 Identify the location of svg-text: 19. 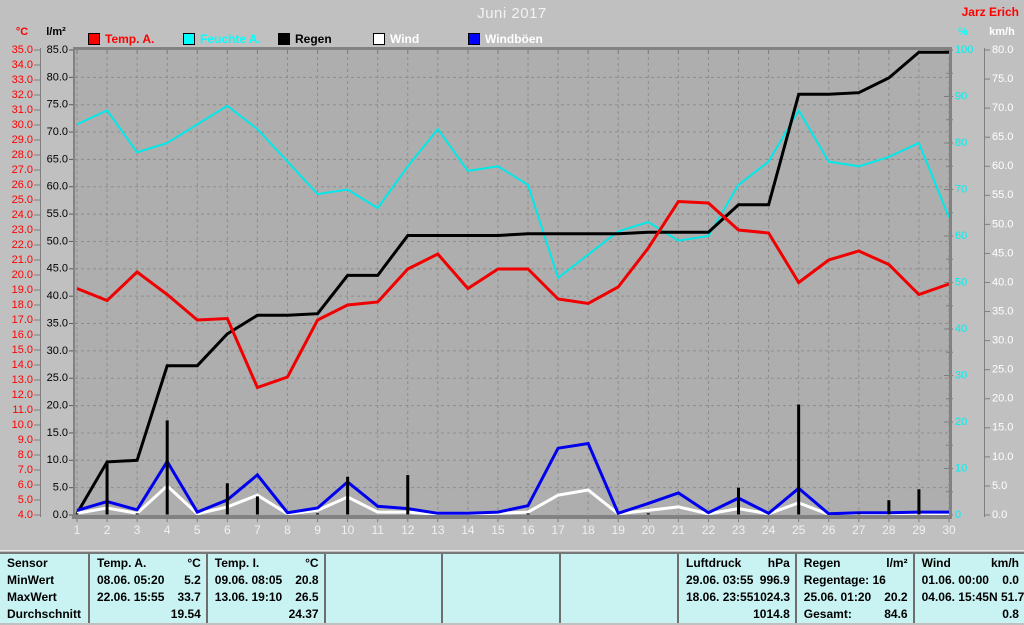
(619, 530).